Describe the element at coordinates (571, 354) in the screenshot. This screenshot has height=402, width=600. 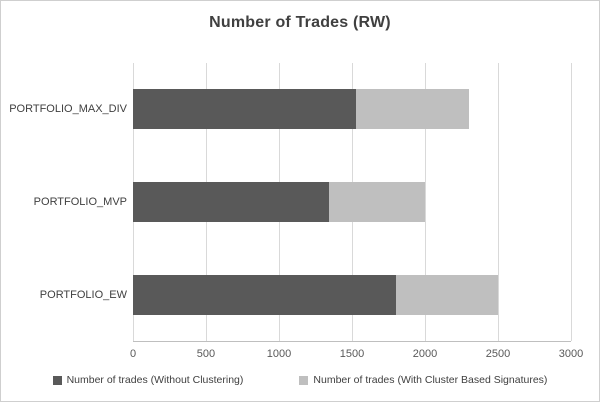
I see `x-tick-label: 3000` at that location.